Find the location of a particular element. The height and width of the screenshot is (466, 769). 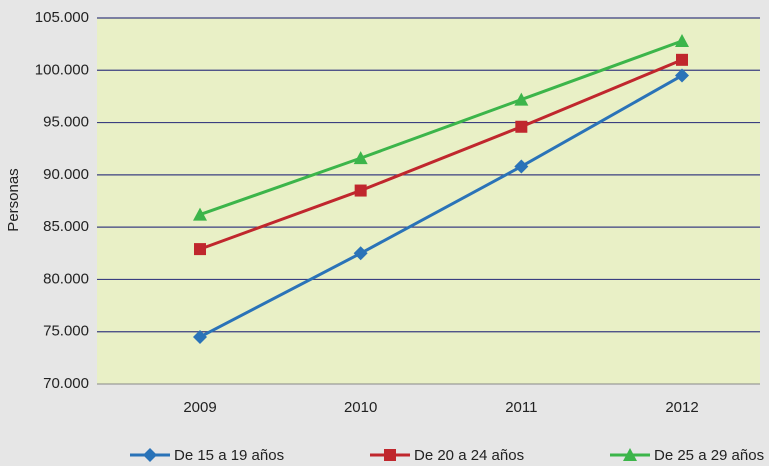

y-tick-label: 105.000 is located at coordinates (62, 17).